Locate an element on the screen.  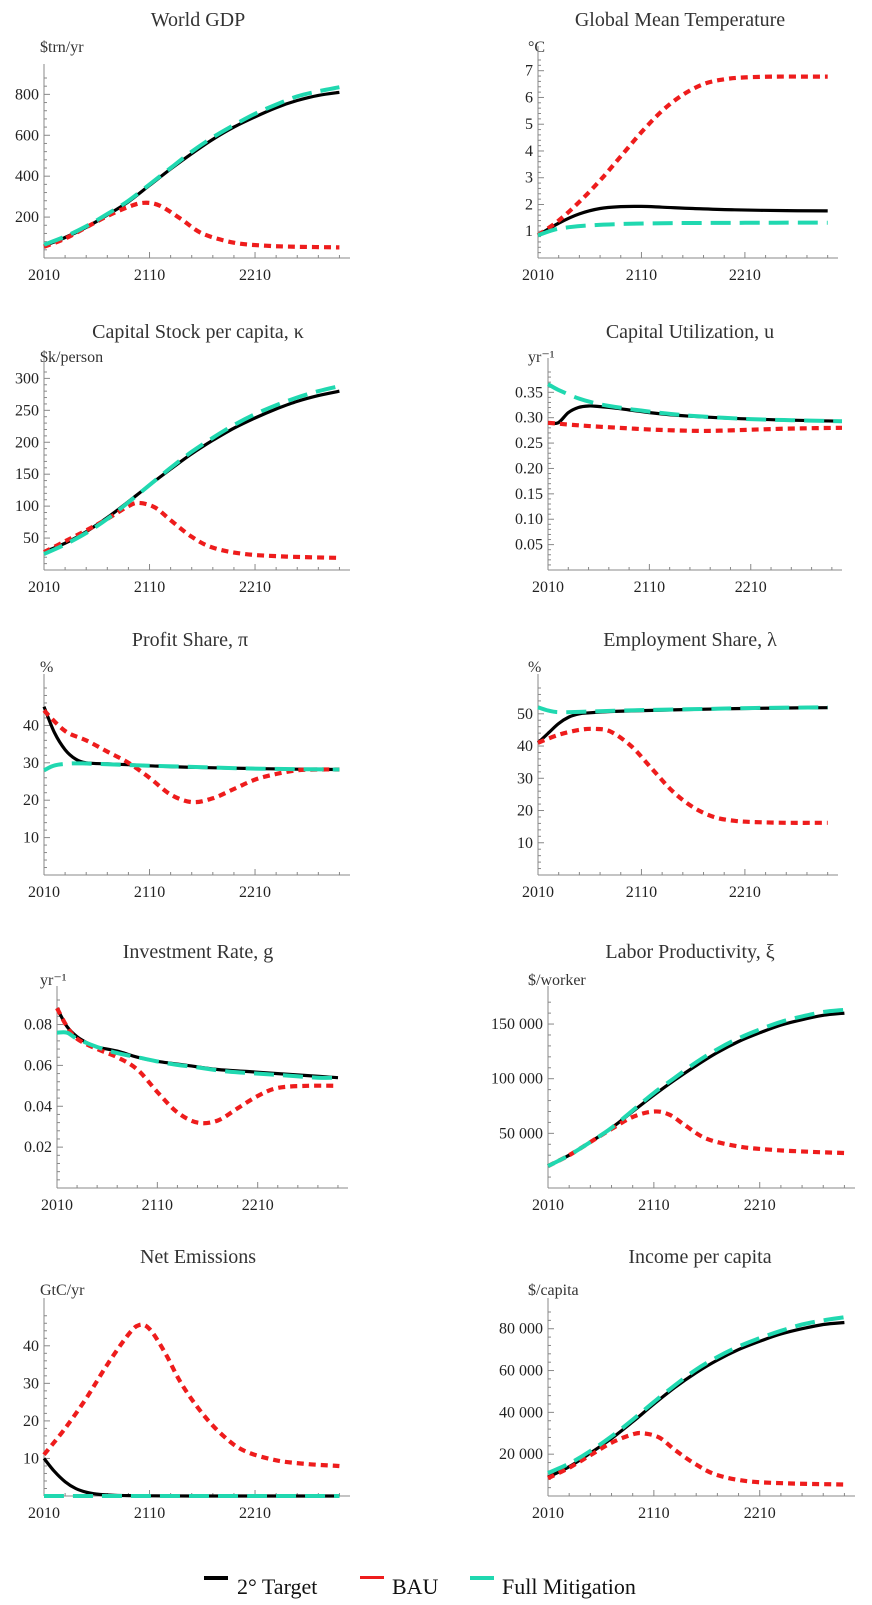
legend-label-bau: BAU is located at coordinates (415, 1586).